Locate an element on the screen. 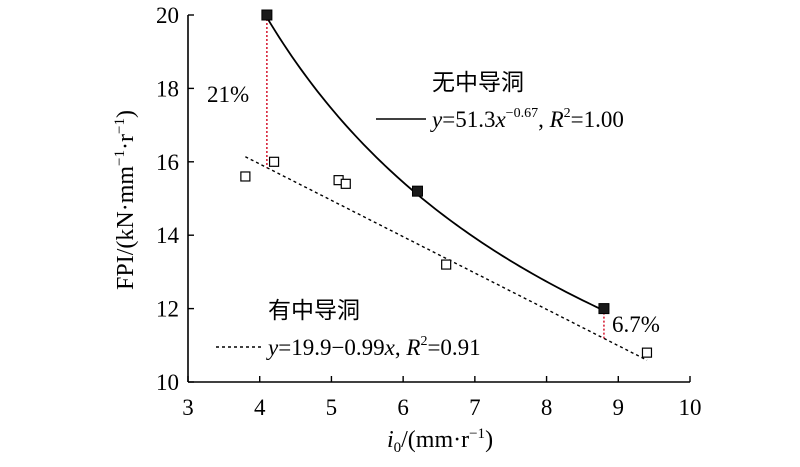 The height and width of the screenshot is (467, 800). legend-label-no-pilot: 无中导洞 is located at coordinates (478, 83).